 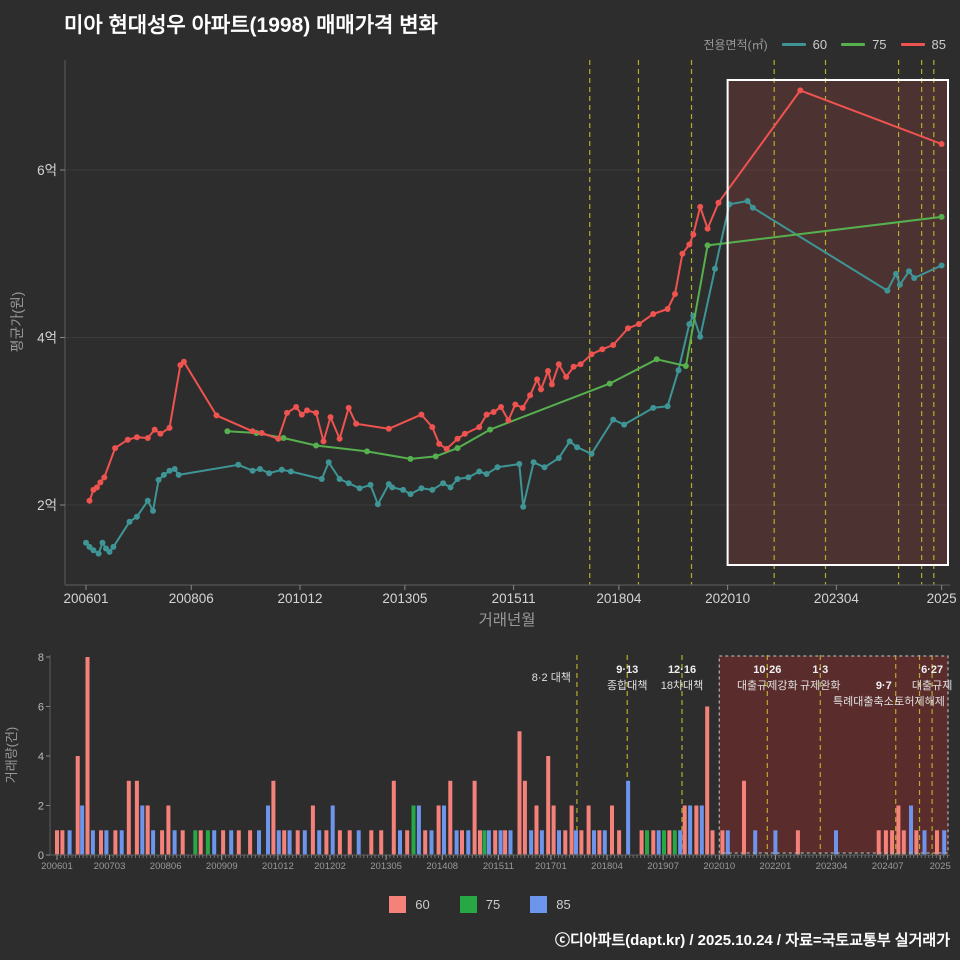 What do you see at coordinates (11, 755) in the screenshot?
I see `volume-ylabel: 거래량(건)` at bounding box center [11, 755].